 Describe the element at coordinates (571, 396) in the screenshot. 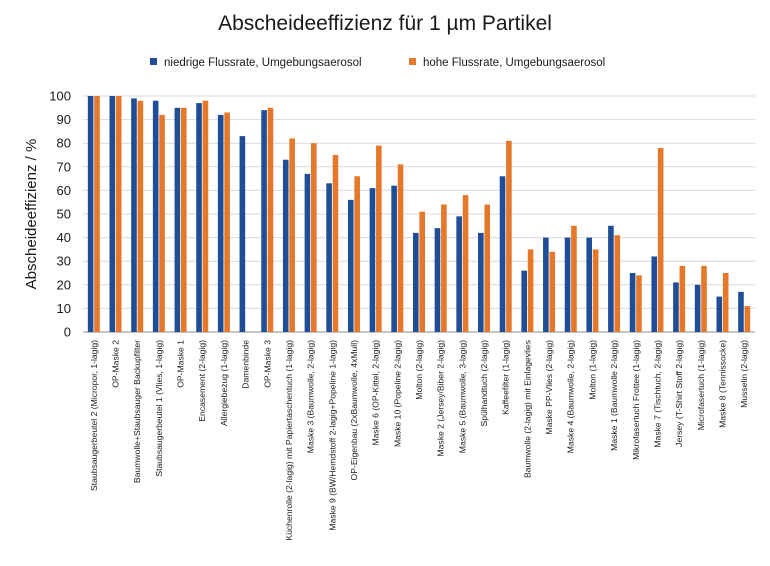

I see `x-tick-label: Maske 4 (Baumwolle, 2-lagig)` at that location.